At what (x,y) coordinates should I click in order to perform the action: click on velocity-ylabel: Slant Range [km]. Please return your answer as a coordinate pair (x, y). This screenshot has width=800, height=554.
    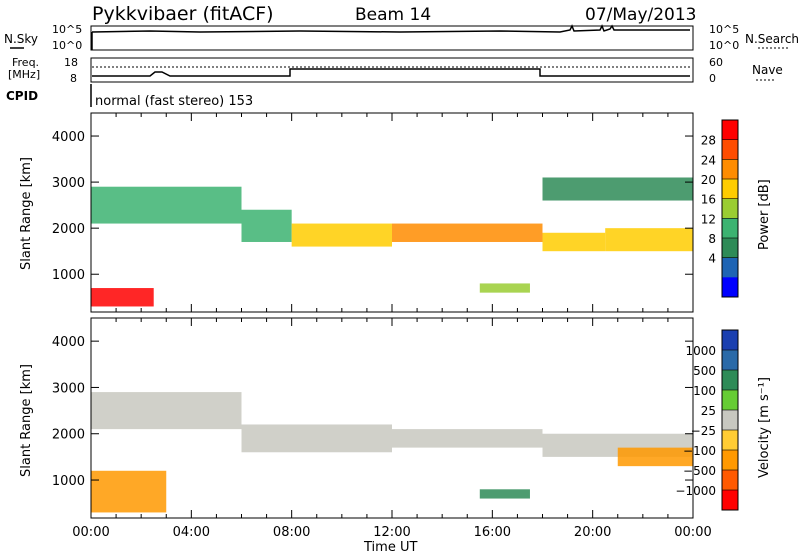
    Looking at the image, I should click on (26, 420).